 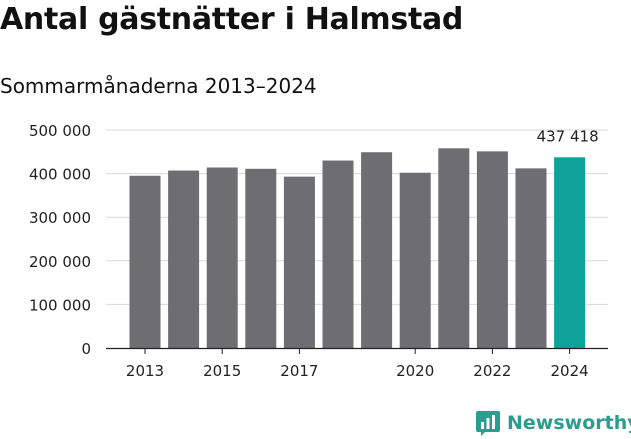 I want to click on bar-2021, so click(x=454, y=248).